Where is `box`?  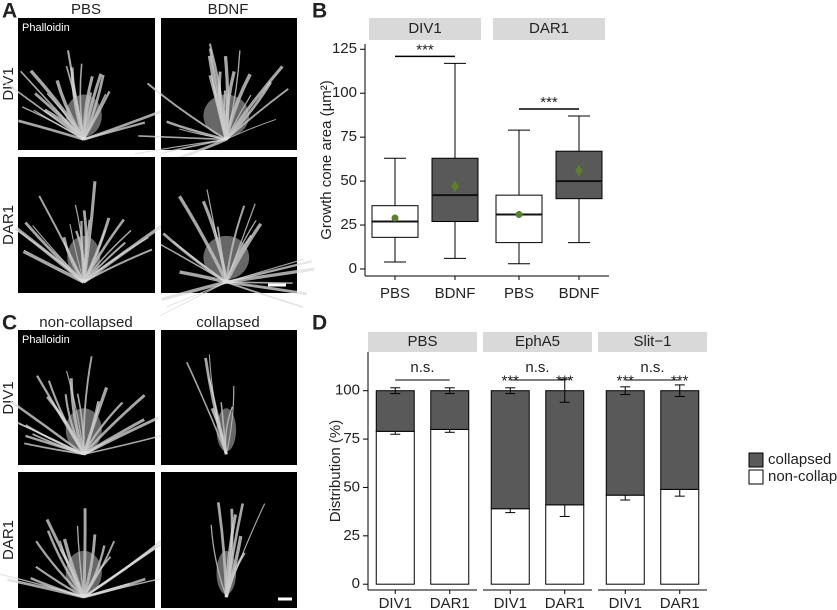 box is located at coordinates (519, 219).